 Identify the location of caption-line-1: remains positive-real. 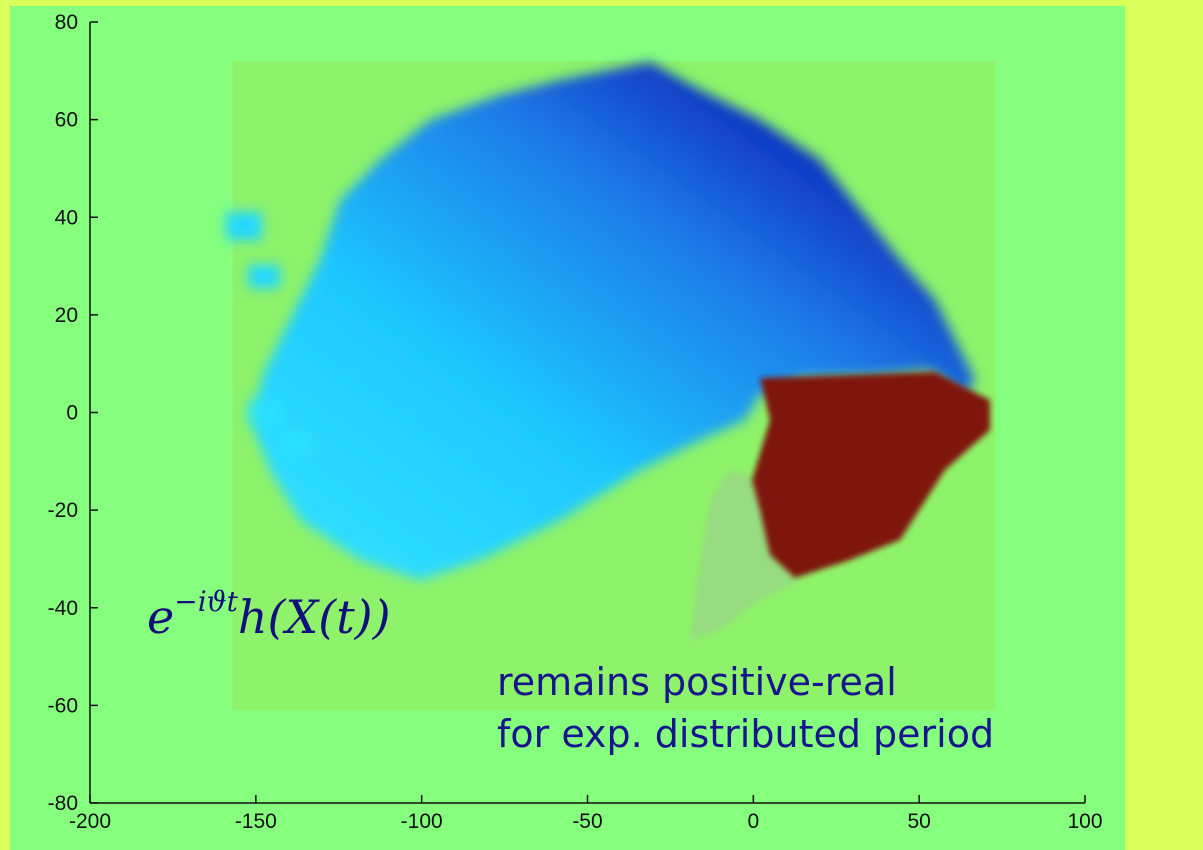
(697, 682).